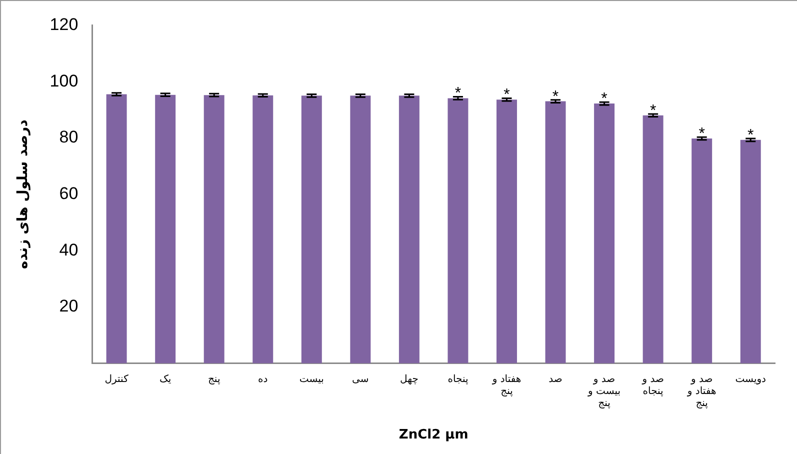  What do you see at coordinates (458, 379) in the screenshot?
I see `x-tick-label: پنجاه` at bounding box center [458, 379].